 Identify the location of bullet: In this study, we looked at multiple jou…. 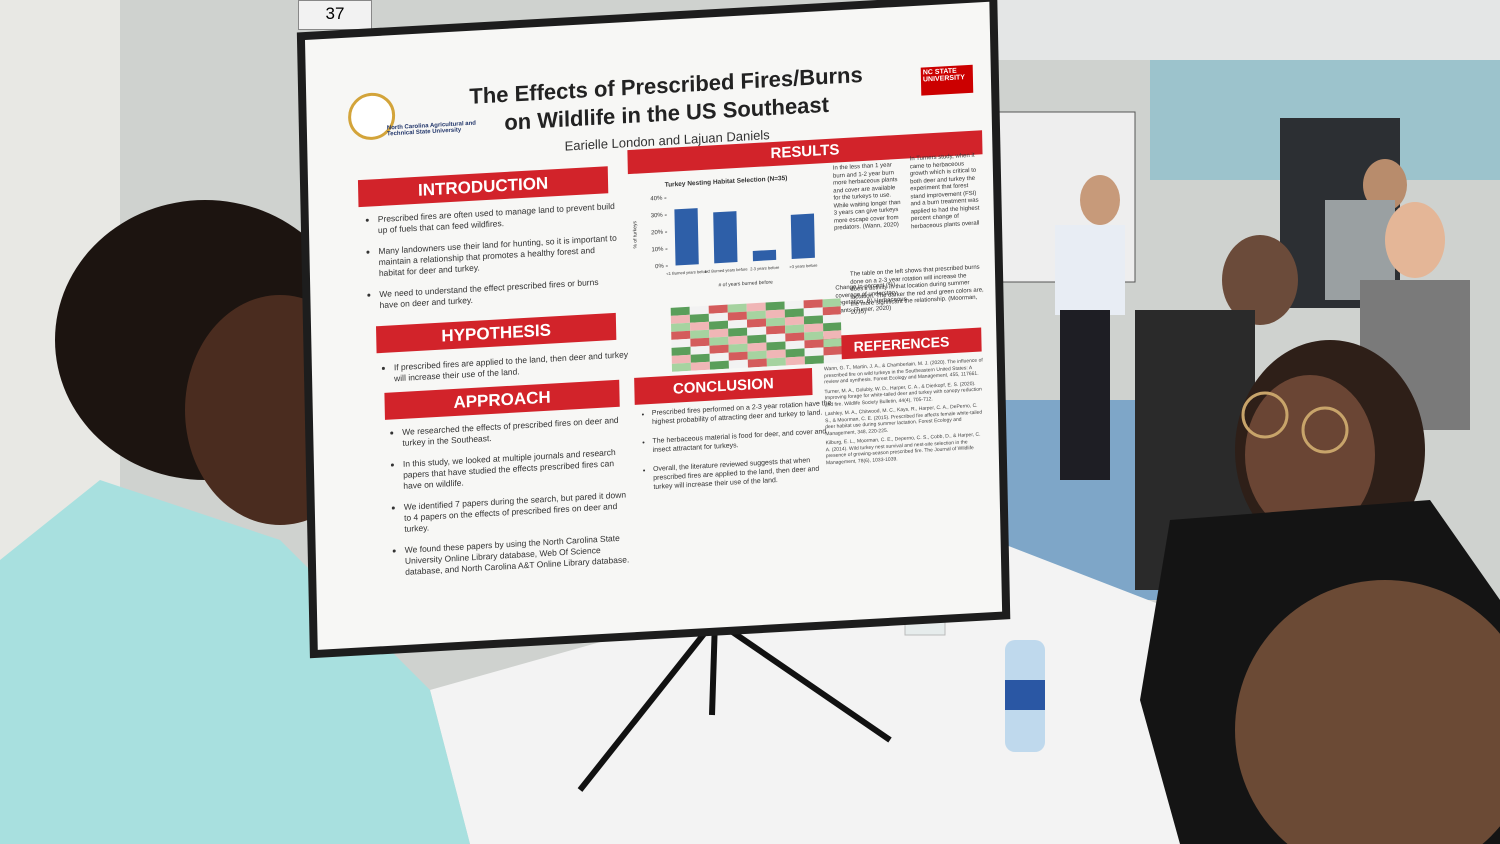
(518, 469).